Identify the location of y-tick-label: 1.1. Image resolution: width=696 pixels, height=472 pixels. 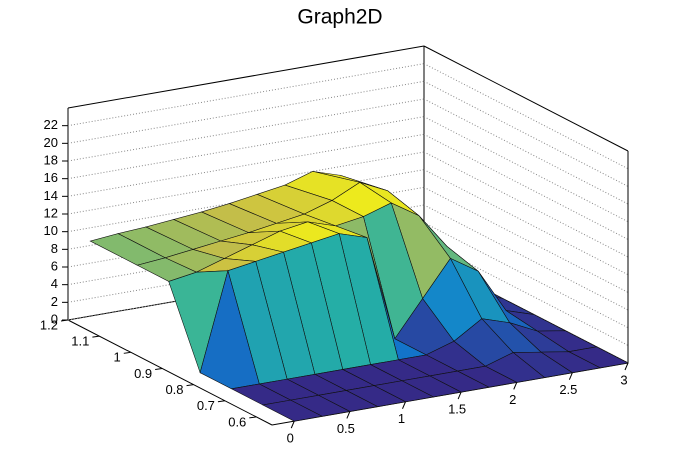
(80, 341).